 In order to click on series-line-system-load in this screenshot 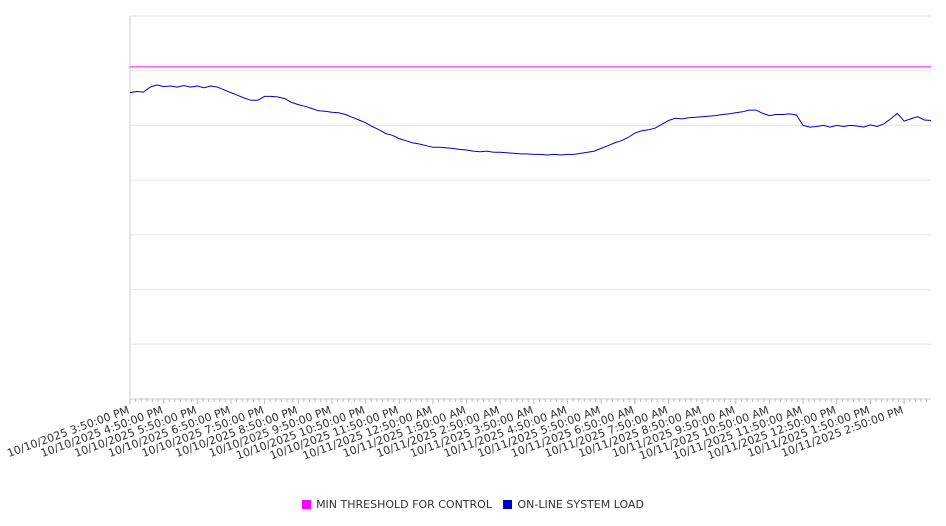, I will do `click(530, 120)`.